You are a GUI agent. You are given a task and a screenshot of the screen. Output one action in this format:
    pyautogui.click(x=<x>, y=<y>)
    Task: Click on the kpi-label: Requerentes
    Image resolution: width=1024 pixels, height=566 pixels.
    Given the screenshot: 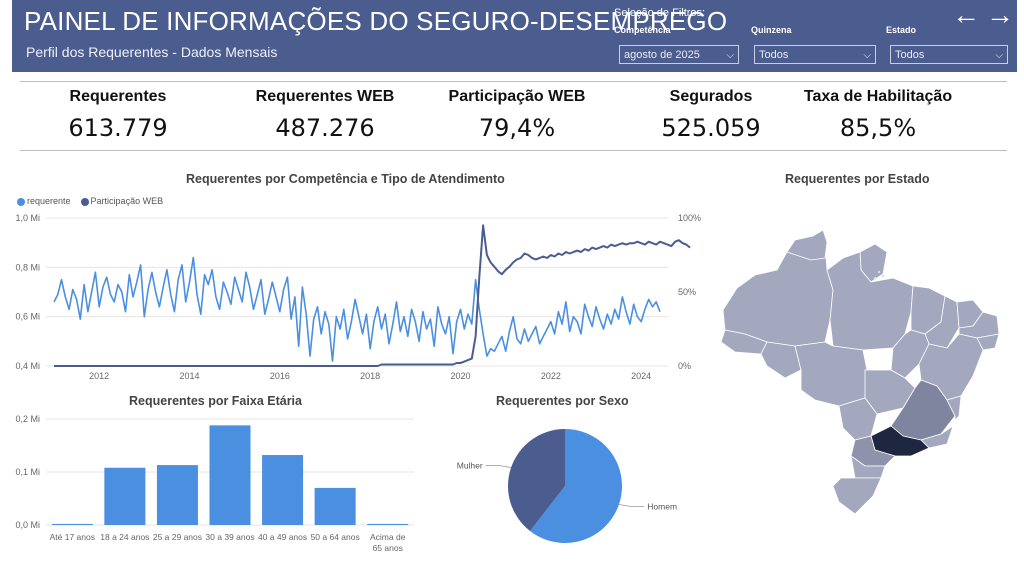 What is the action you would take?
    pyautogui.click(x=118, y=96)
    